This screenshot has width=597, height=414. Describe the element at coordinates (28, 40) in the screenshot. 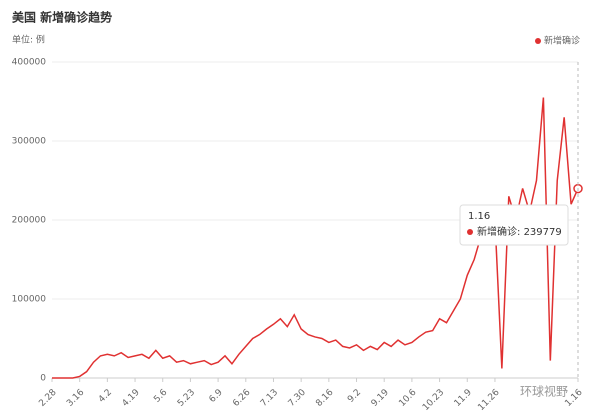

I see `unit-label: 单位: 例` at that location.